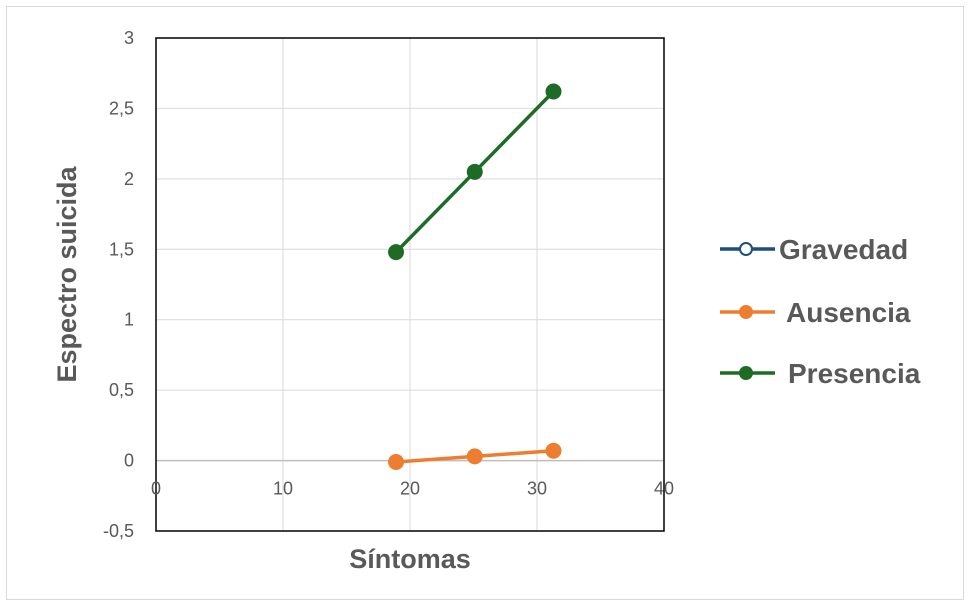 This screenshot has width=970, height=606. What do you see at coordinates (475, 276) in the screenshot?
I see `series` at bounding box center [475, 276].